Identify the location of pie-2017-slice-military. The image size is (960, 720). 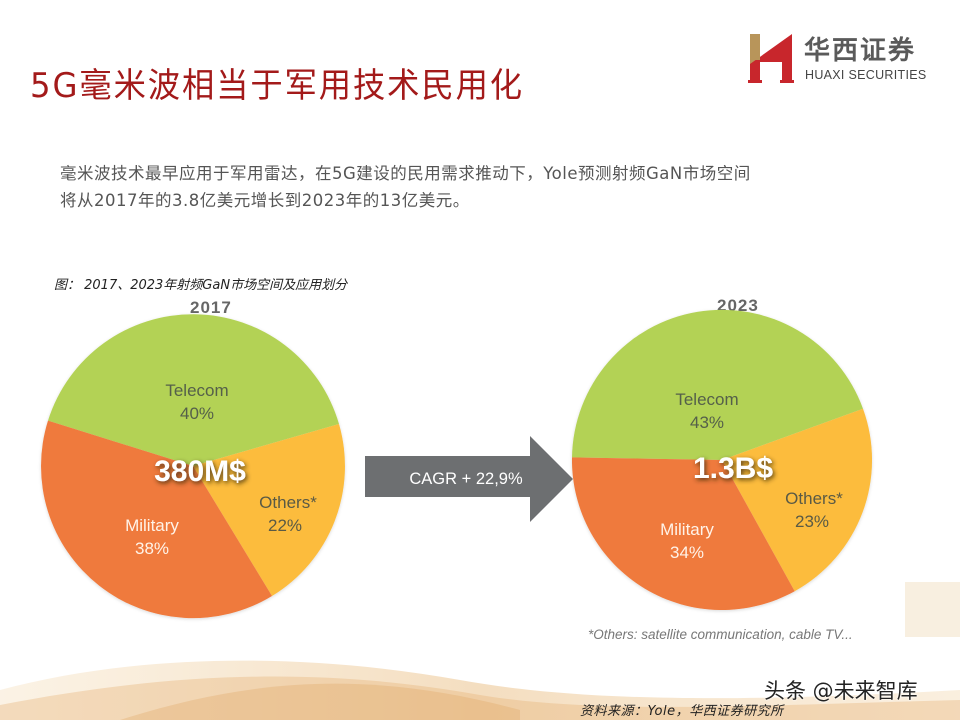
(157, 519).